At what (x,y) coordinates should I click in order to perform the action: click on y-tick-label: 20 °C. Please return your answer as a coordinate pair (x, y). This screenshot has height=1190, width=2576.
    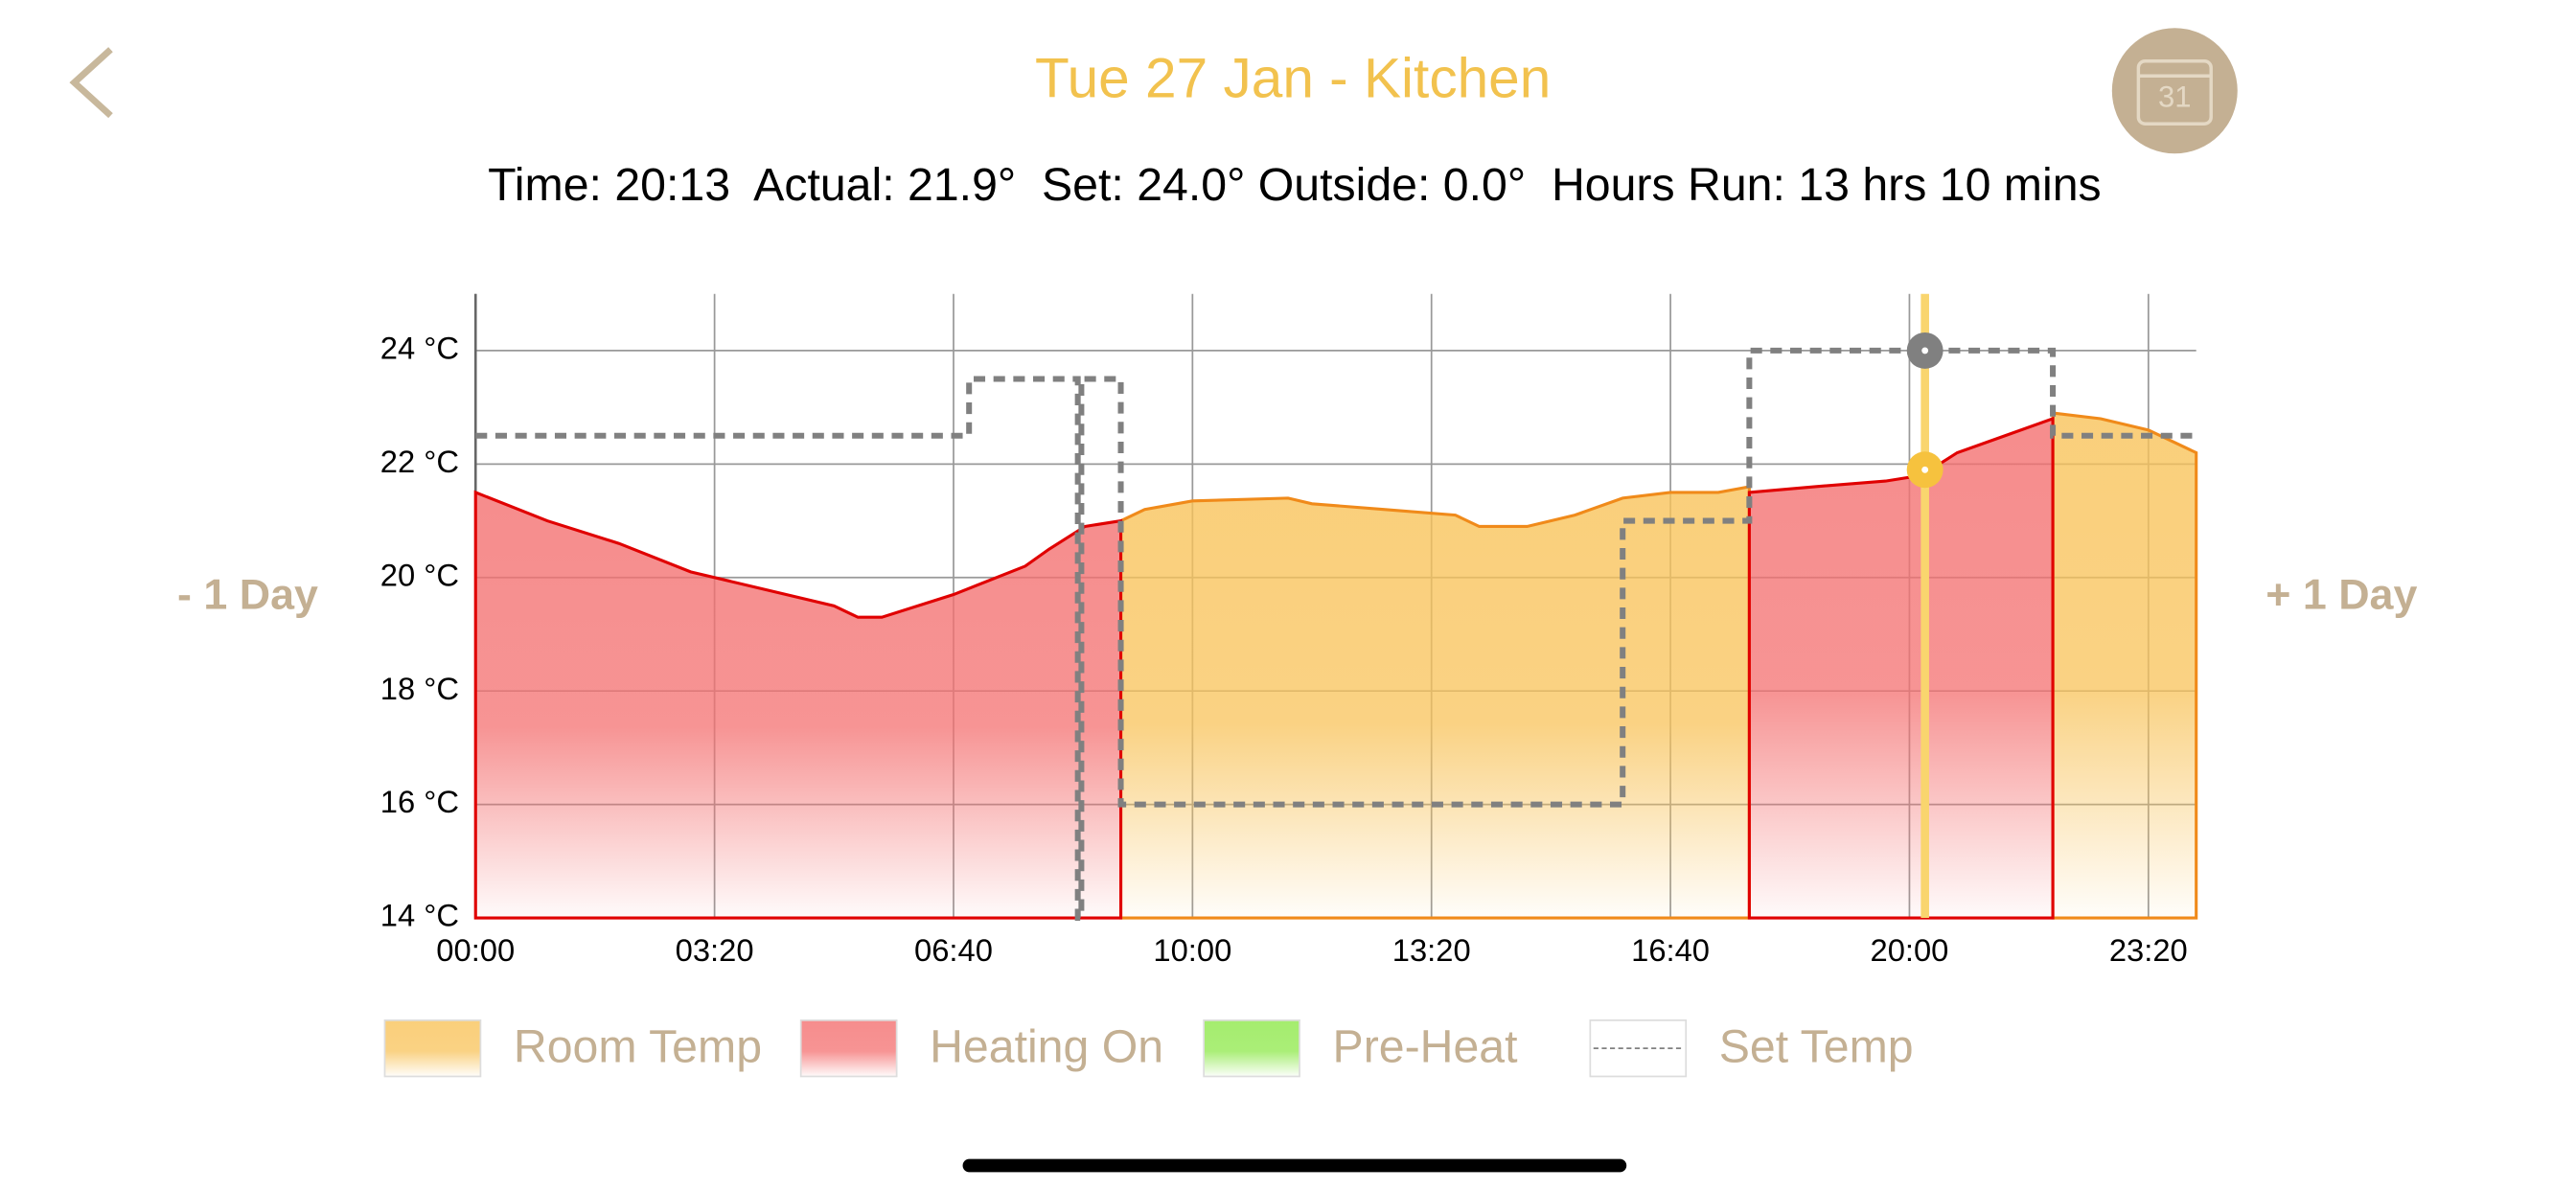
    Looking at the image, I should click on (420, 574).